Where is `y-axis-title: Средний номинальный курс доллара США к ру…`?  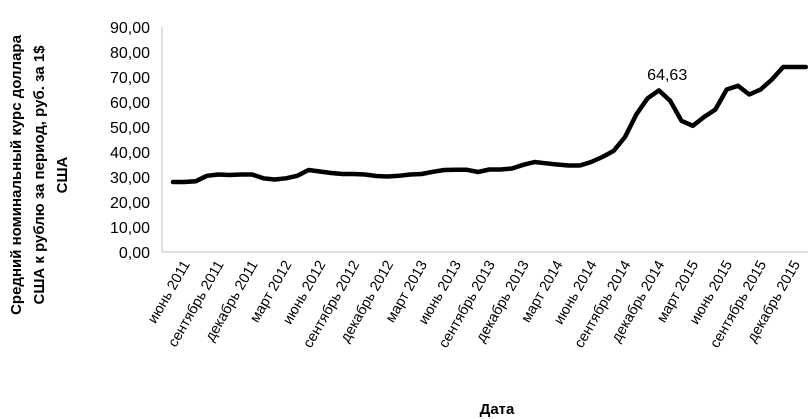
y-axis-title: Средний номинальный курс доллара США к ру… is located at coordinates (39, 174).